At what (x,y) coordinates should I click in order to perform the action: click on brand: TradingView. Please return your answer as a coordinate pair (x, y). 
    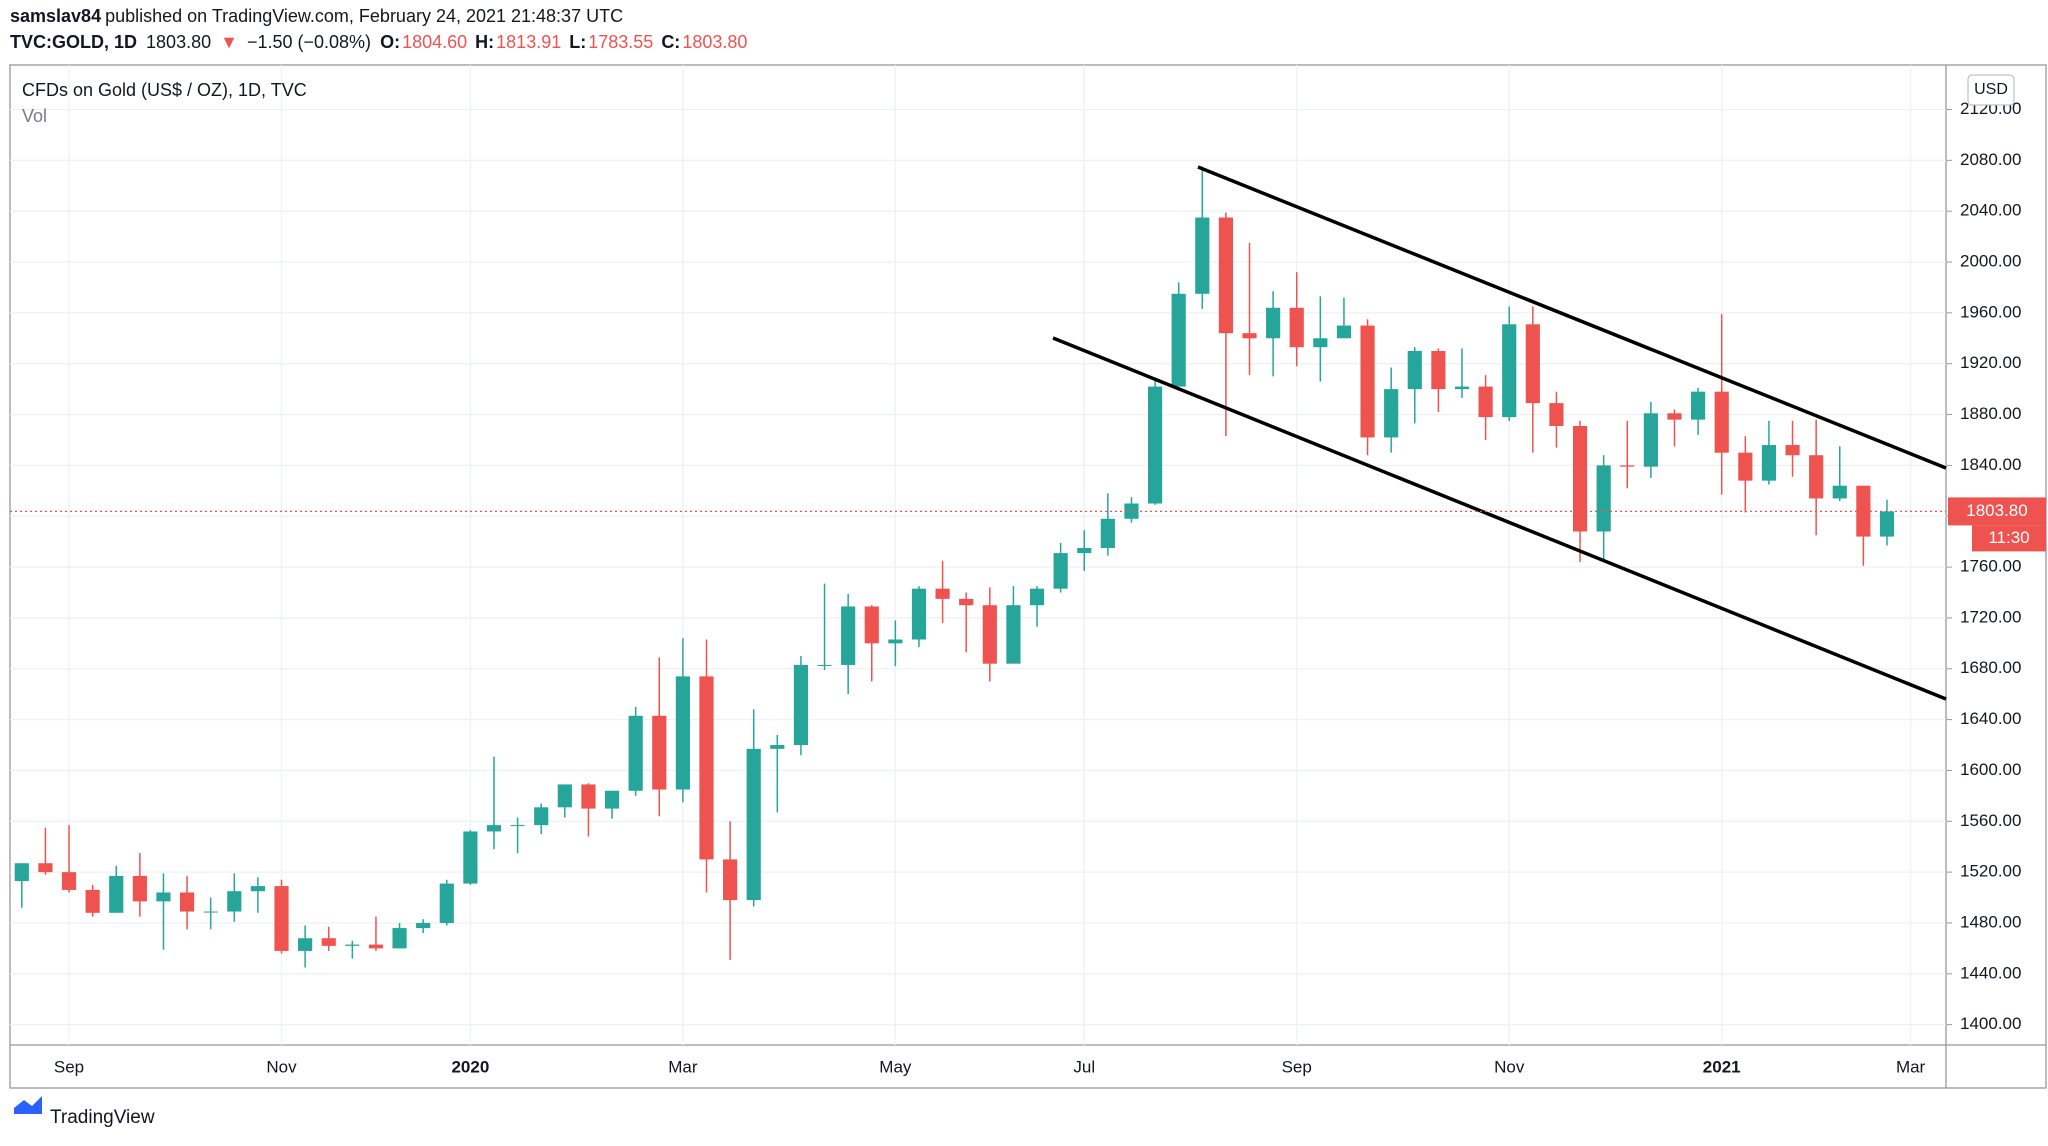
    Looking at the image, I should click on (102, 1117).